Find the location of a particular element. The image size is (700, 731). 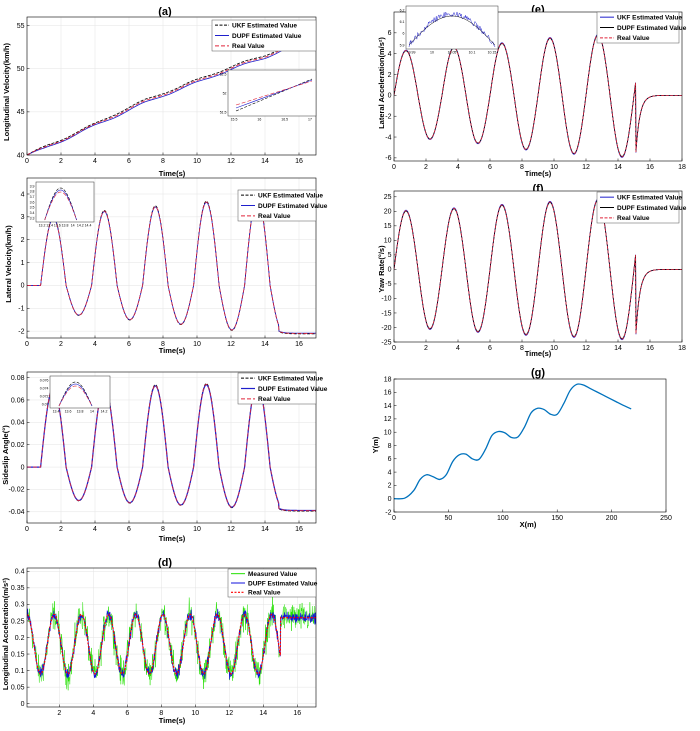

inset-x-tick: 14 is located at coordinates (73, 226).